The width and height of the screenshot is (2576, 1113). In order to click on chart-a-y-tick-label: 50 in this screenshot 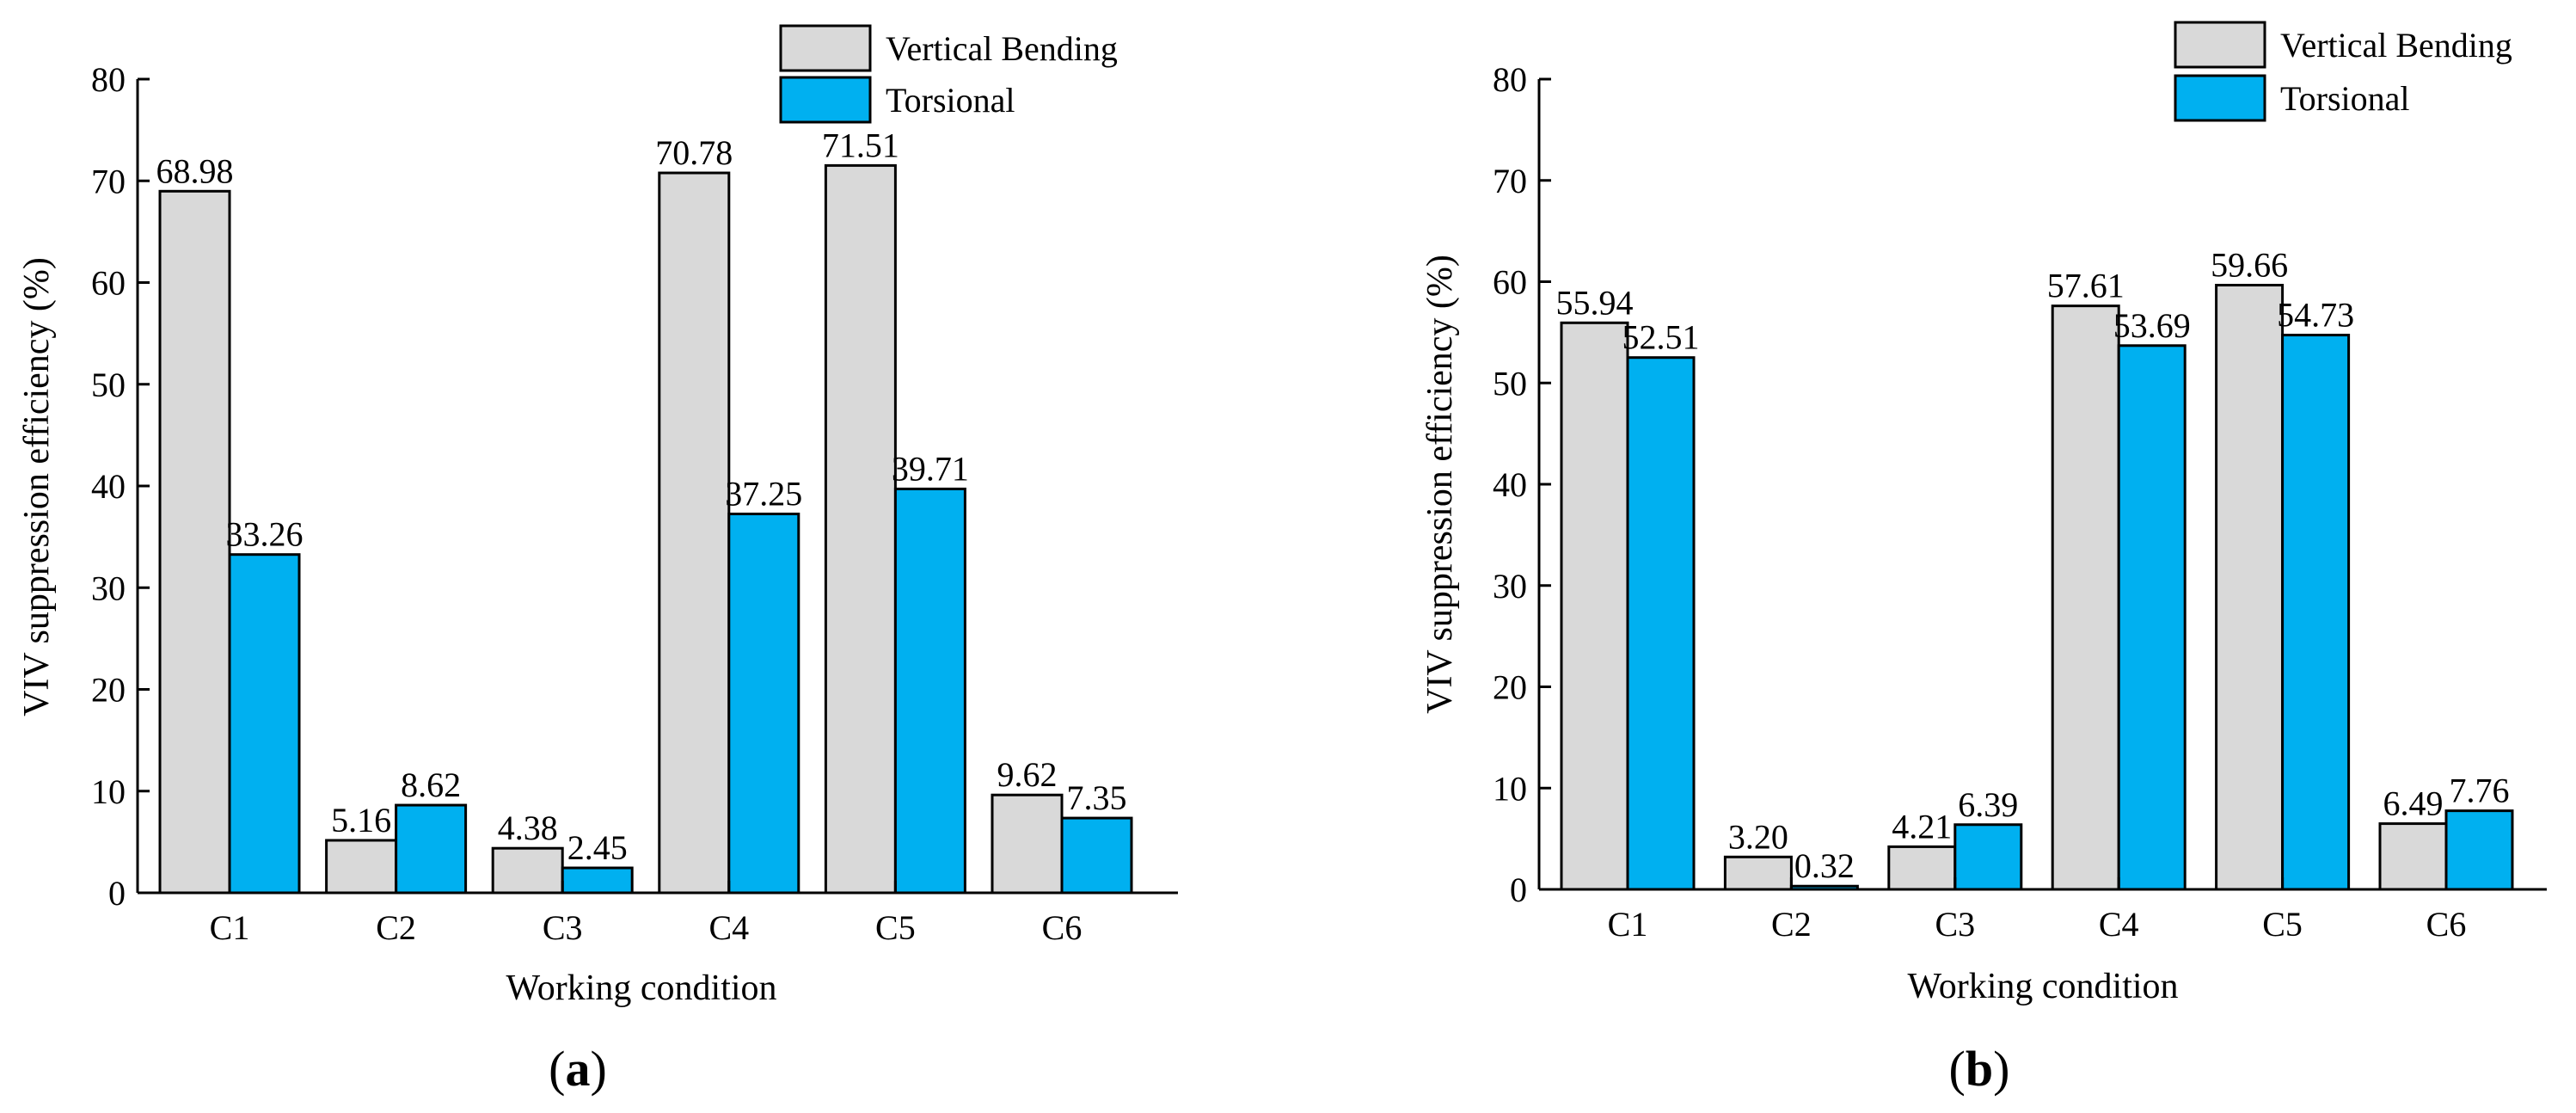, I will do `click(108, 385)`.